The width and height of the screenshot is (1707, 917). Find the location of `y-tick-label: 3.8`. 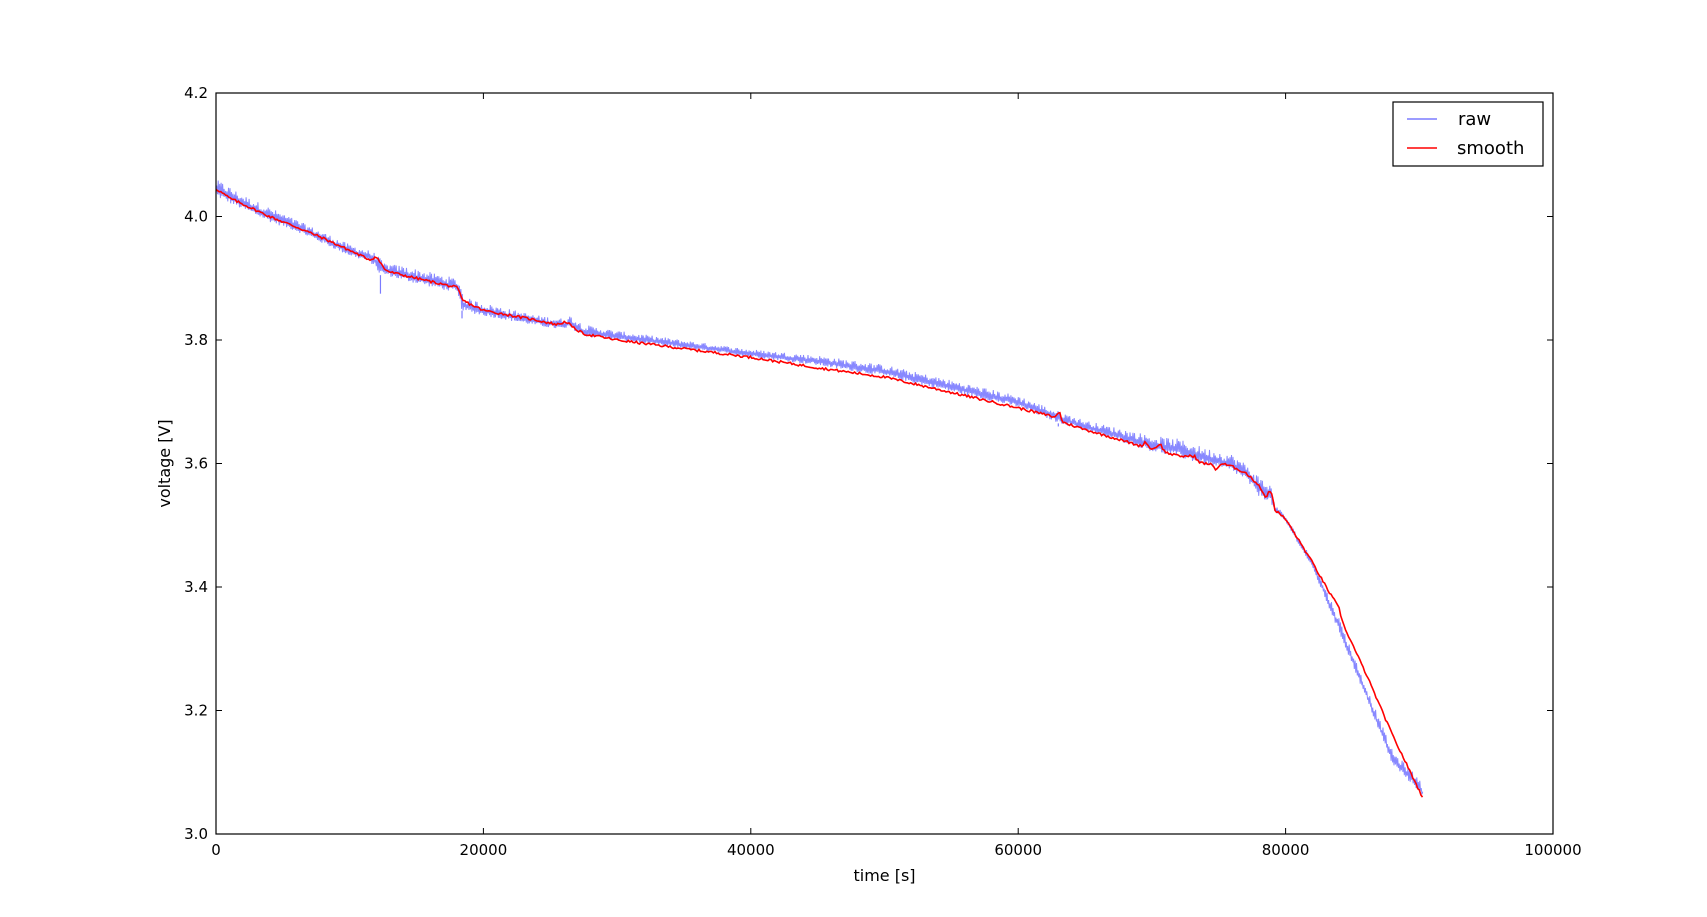

y-tick-label: 3.8 is located at coordinates (196, 340).